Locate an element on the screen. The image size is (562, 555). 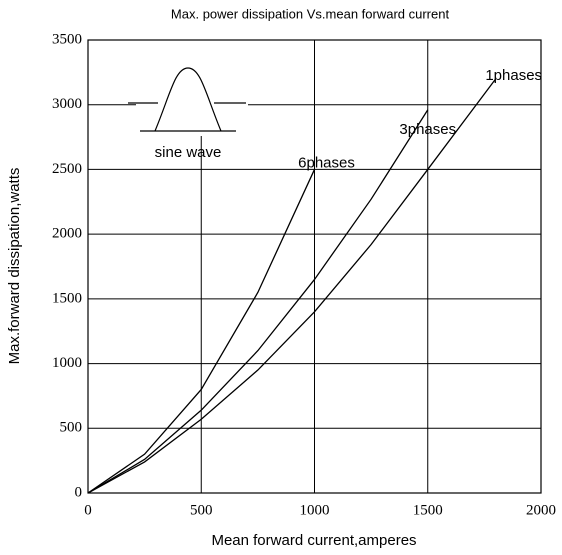
y-tick-label: 1000 is located at coordinates (67, 363).